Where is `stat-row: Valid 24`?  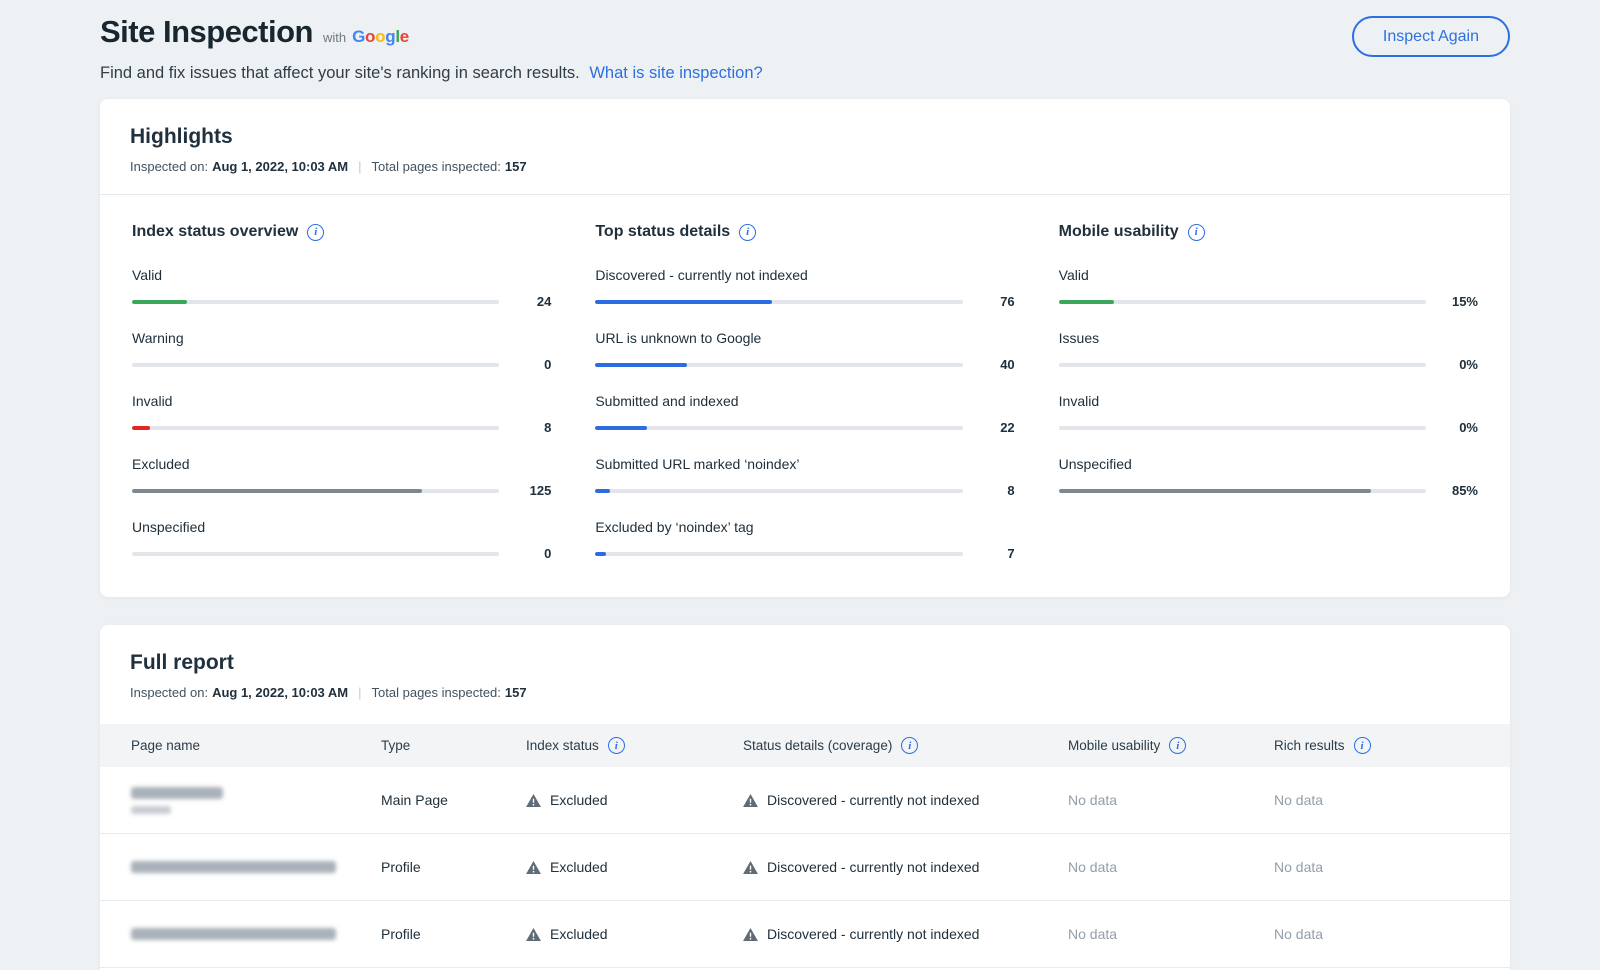 stat-row: Valid 24 is located at coordinates (341, 288).